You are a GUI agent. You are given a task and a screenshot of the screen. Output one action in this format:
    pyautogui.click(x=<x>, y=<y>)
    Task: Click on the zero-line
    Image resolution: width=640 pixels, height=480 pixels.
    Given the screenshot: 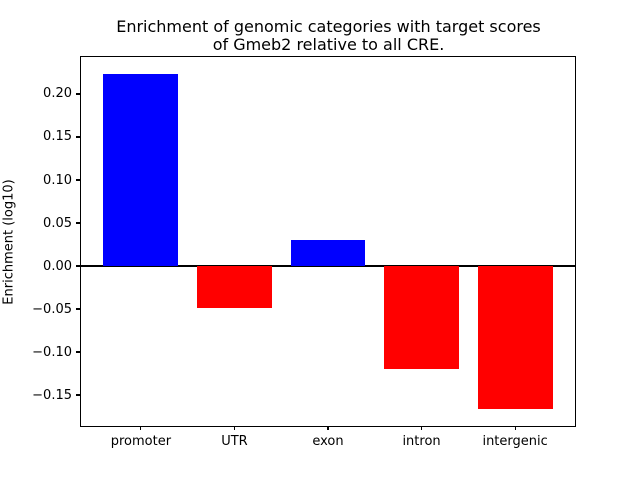 What is the action you would take?
    pyautogui.click(x=328, y=266)
    